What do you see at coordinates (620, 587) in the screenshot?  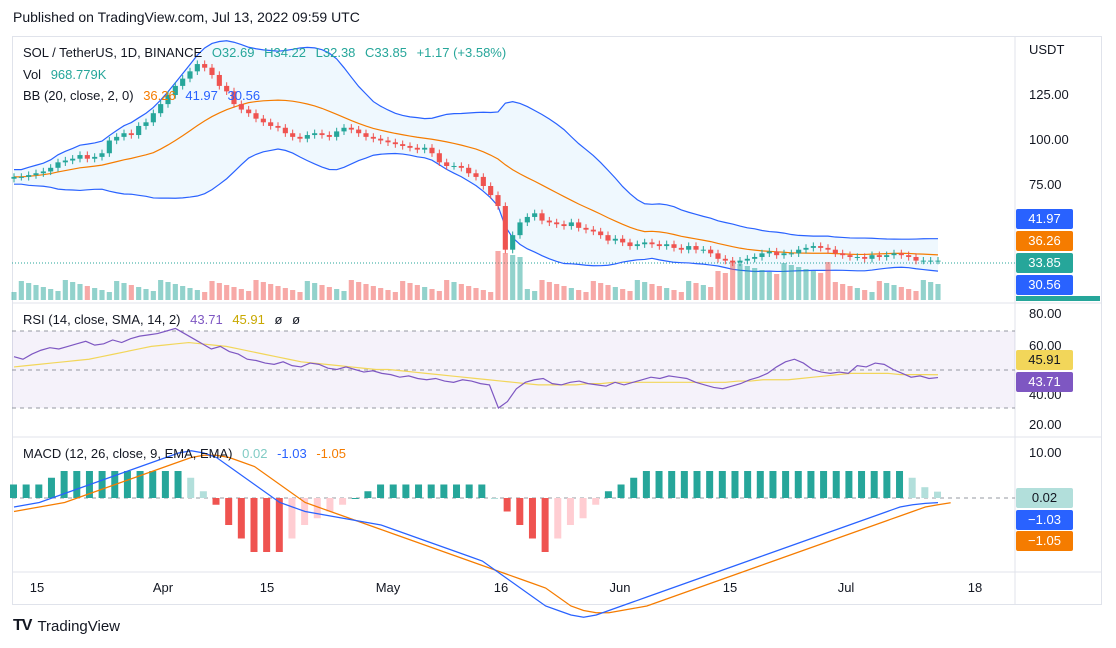 I see `x-tick: Jun` at bounding box center [620, 587].